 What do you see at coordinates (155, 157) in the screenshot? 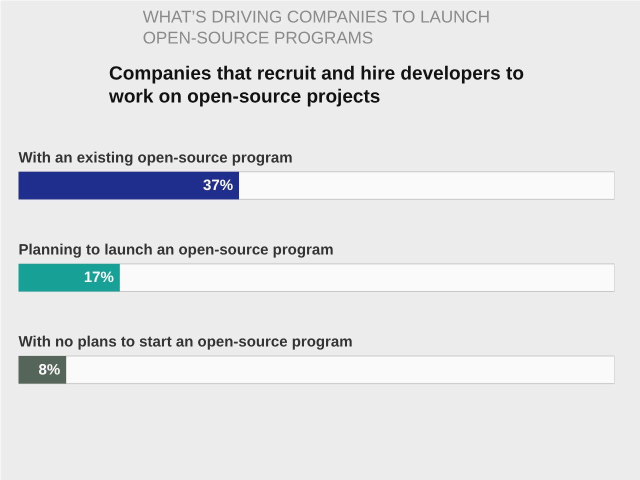
I see `y-tick-label: With an existing open-source program` at bounding box center [155, 157].